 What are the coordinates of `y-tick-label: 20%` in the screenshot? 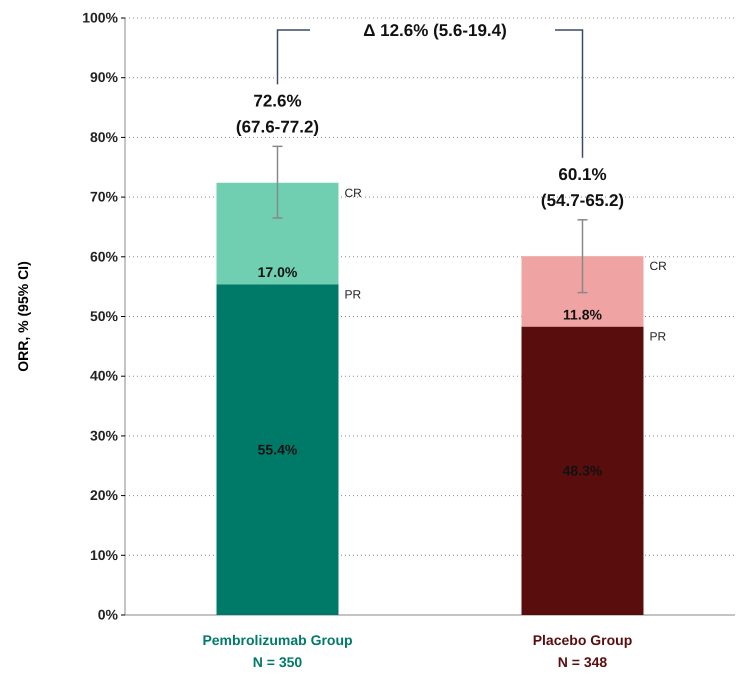 It's located at (104, 495).